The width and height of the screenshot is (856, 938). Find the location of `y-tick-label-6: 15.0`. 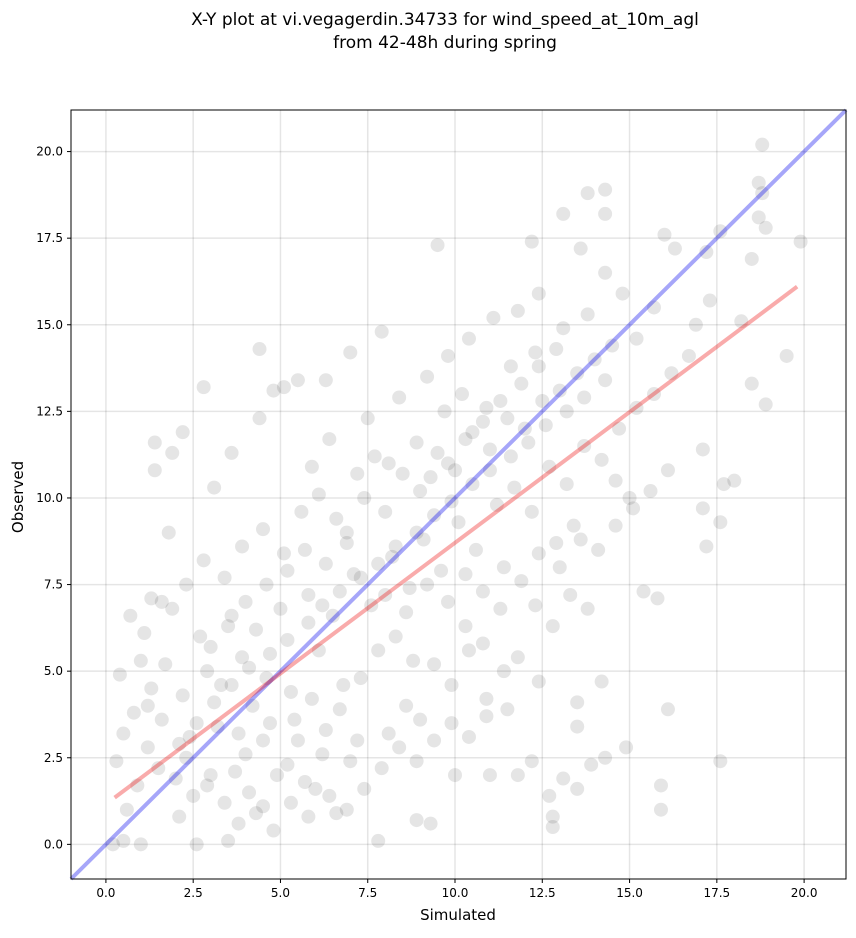

y-tick-label-6: 15.0 is located at coordinates (49, 325).